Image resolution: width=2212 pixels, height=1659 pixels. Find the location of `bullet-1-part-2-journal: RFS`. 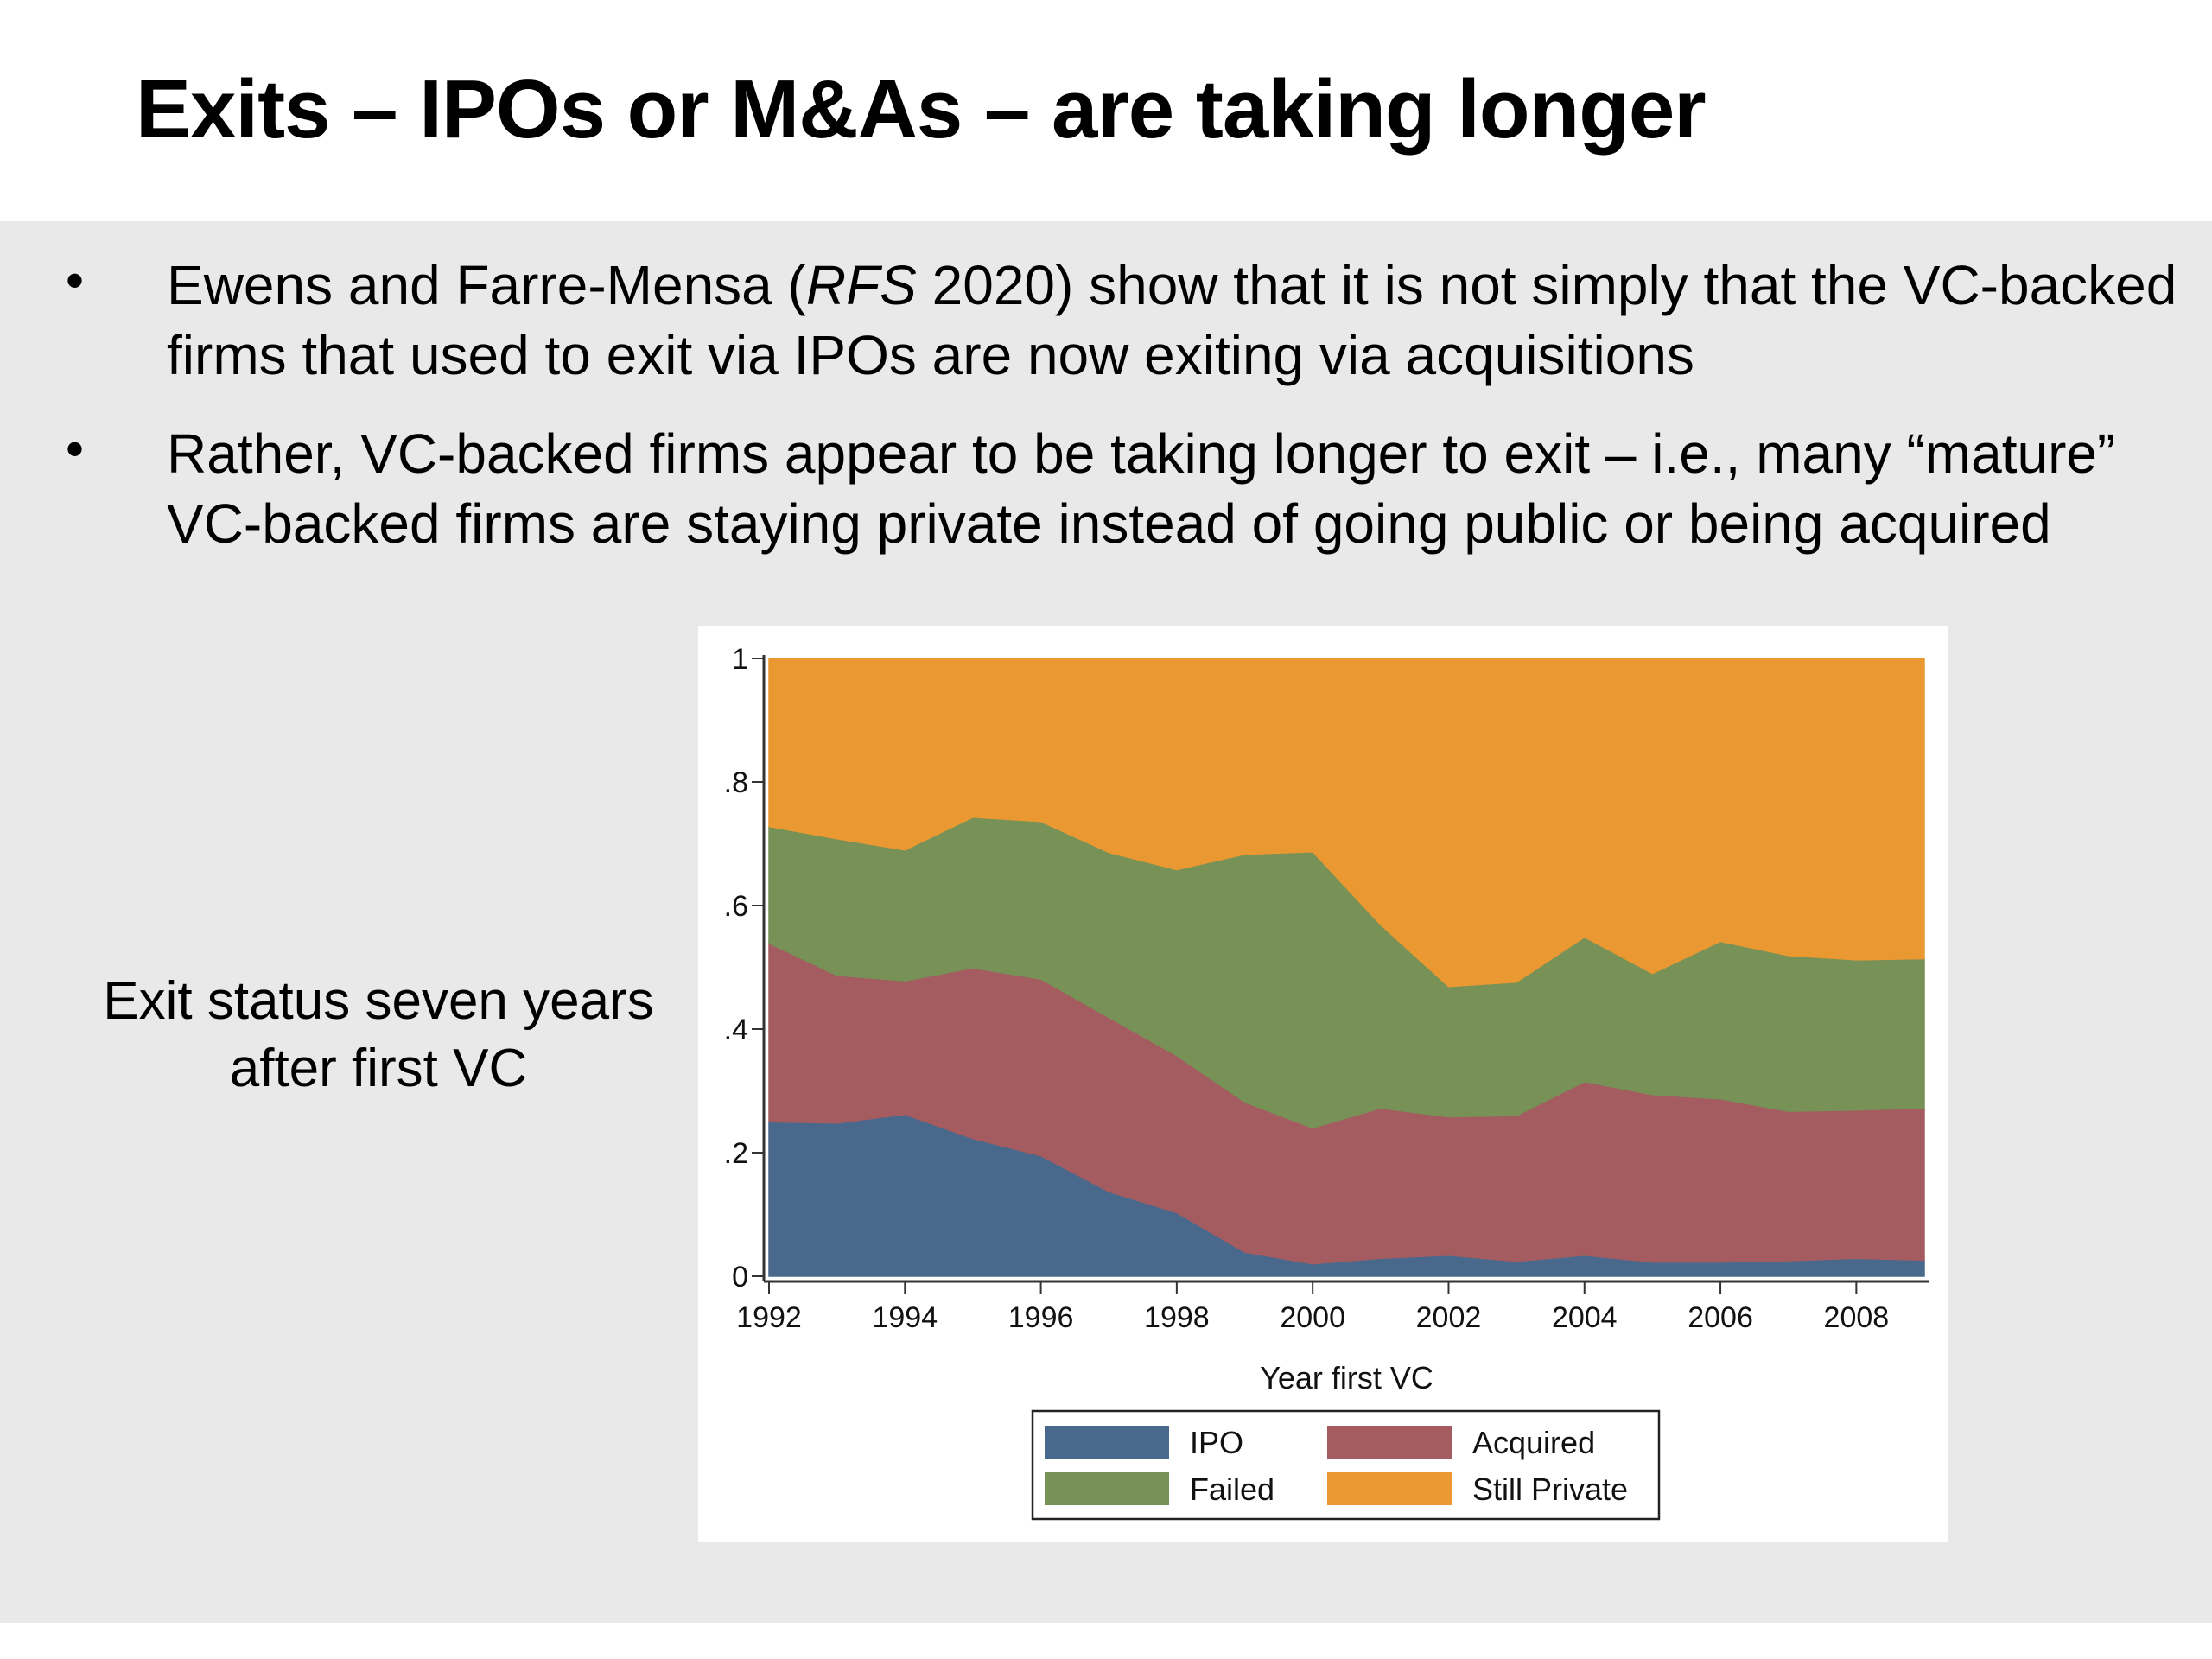

bullet-1-part-2-journal: RFS is located at coordinates (861, 285).